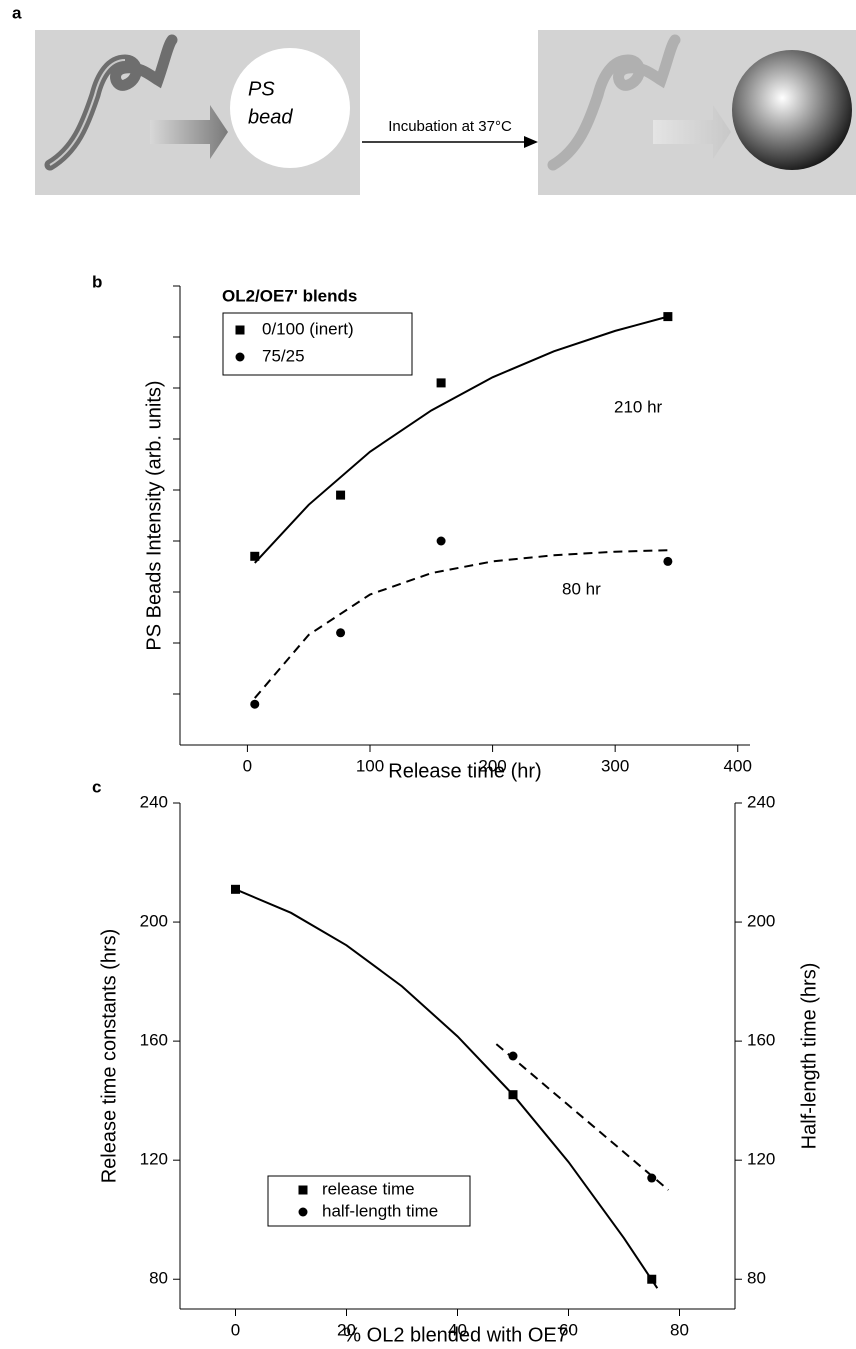  What do you see at coordinates (756, 1278) in the screenshot?
I see `y2-tick-label: 80` at bounding box center [756, 1278].